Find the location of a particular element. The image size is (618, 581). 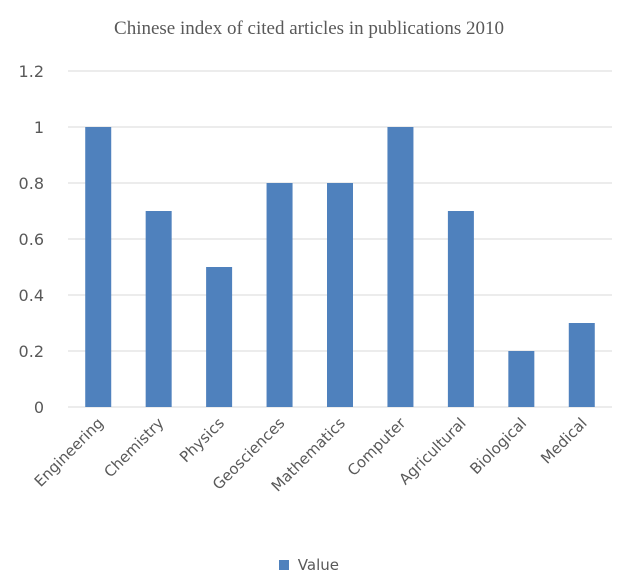

legend-label: Value is located at coordinates (318, 565).